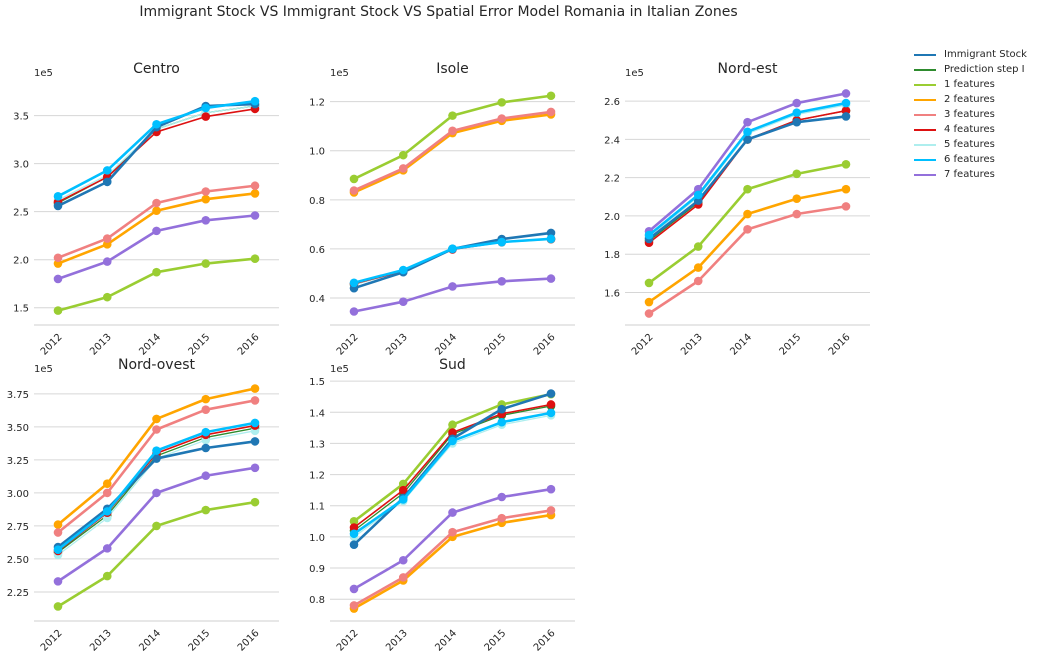 This screenshot has height=658, width=1037. What do you see at coordinates (18, 395) in the screenshot?
I see `y-tick-label: 3.75` at bounding box center [18, 395].